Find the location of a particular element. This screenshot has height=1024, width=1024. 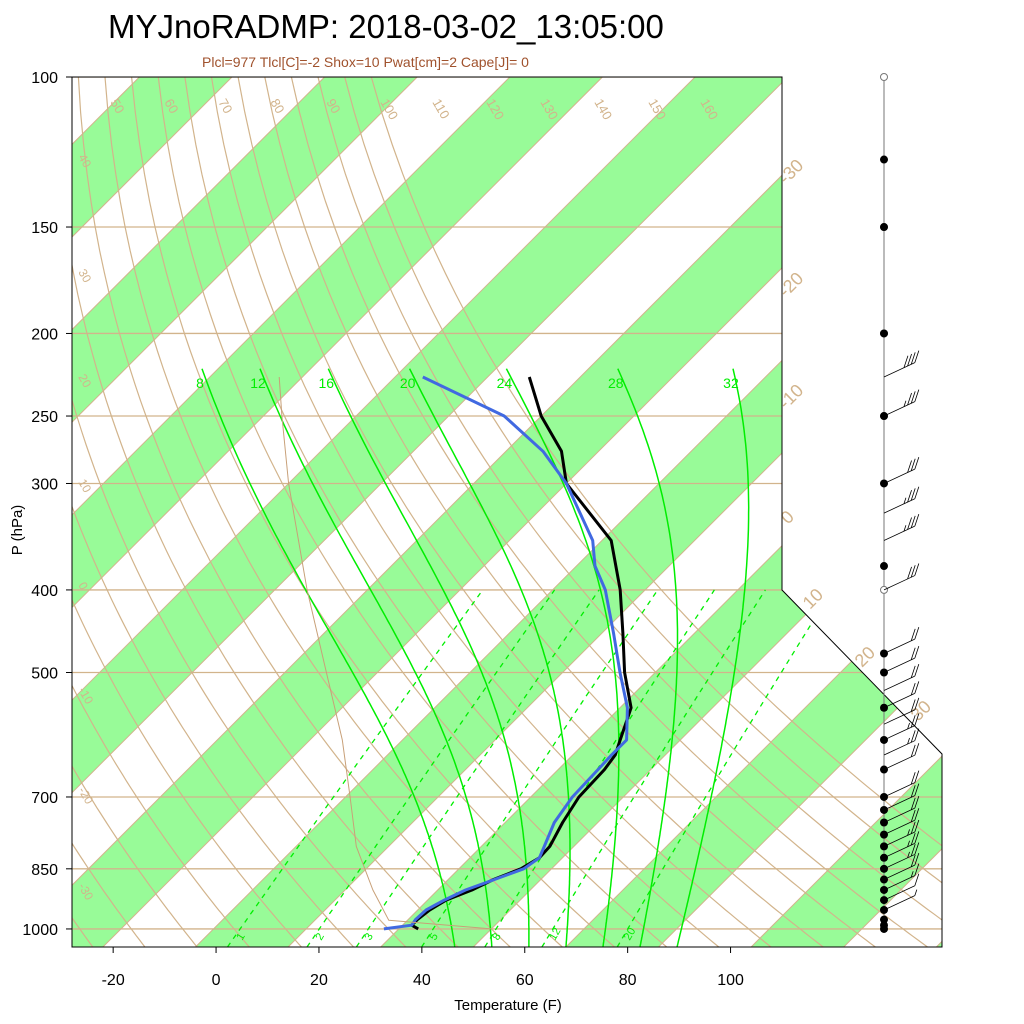

x-axis-label: Temperature (F) is located at coordinates (508, 1005).